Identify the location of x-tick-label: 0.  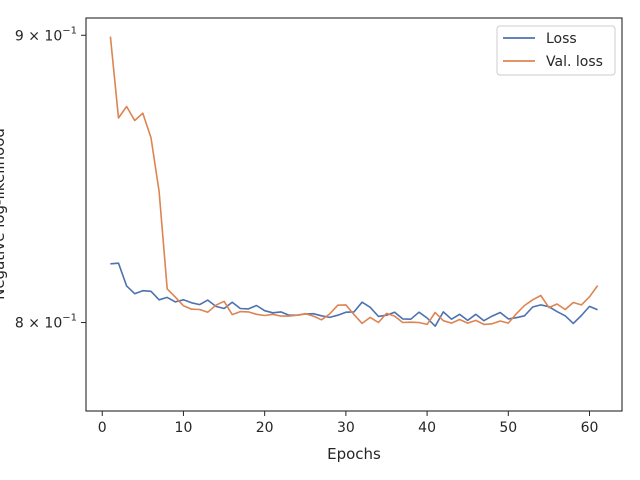
(102, 428).